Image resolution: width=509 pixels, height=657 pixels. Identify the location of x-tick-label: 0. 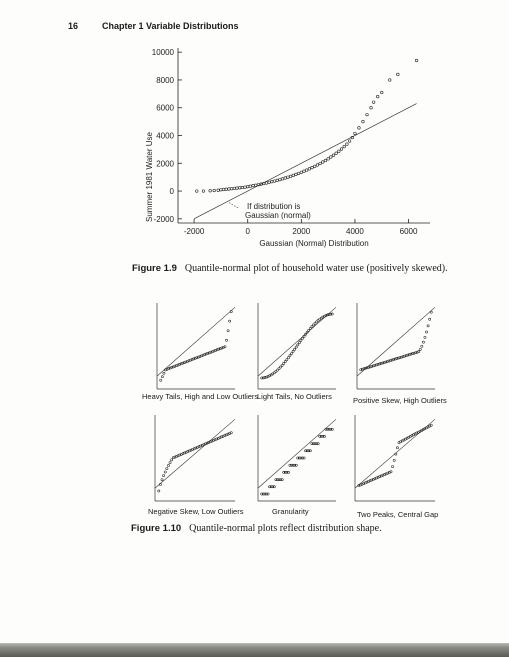
(247, 231).